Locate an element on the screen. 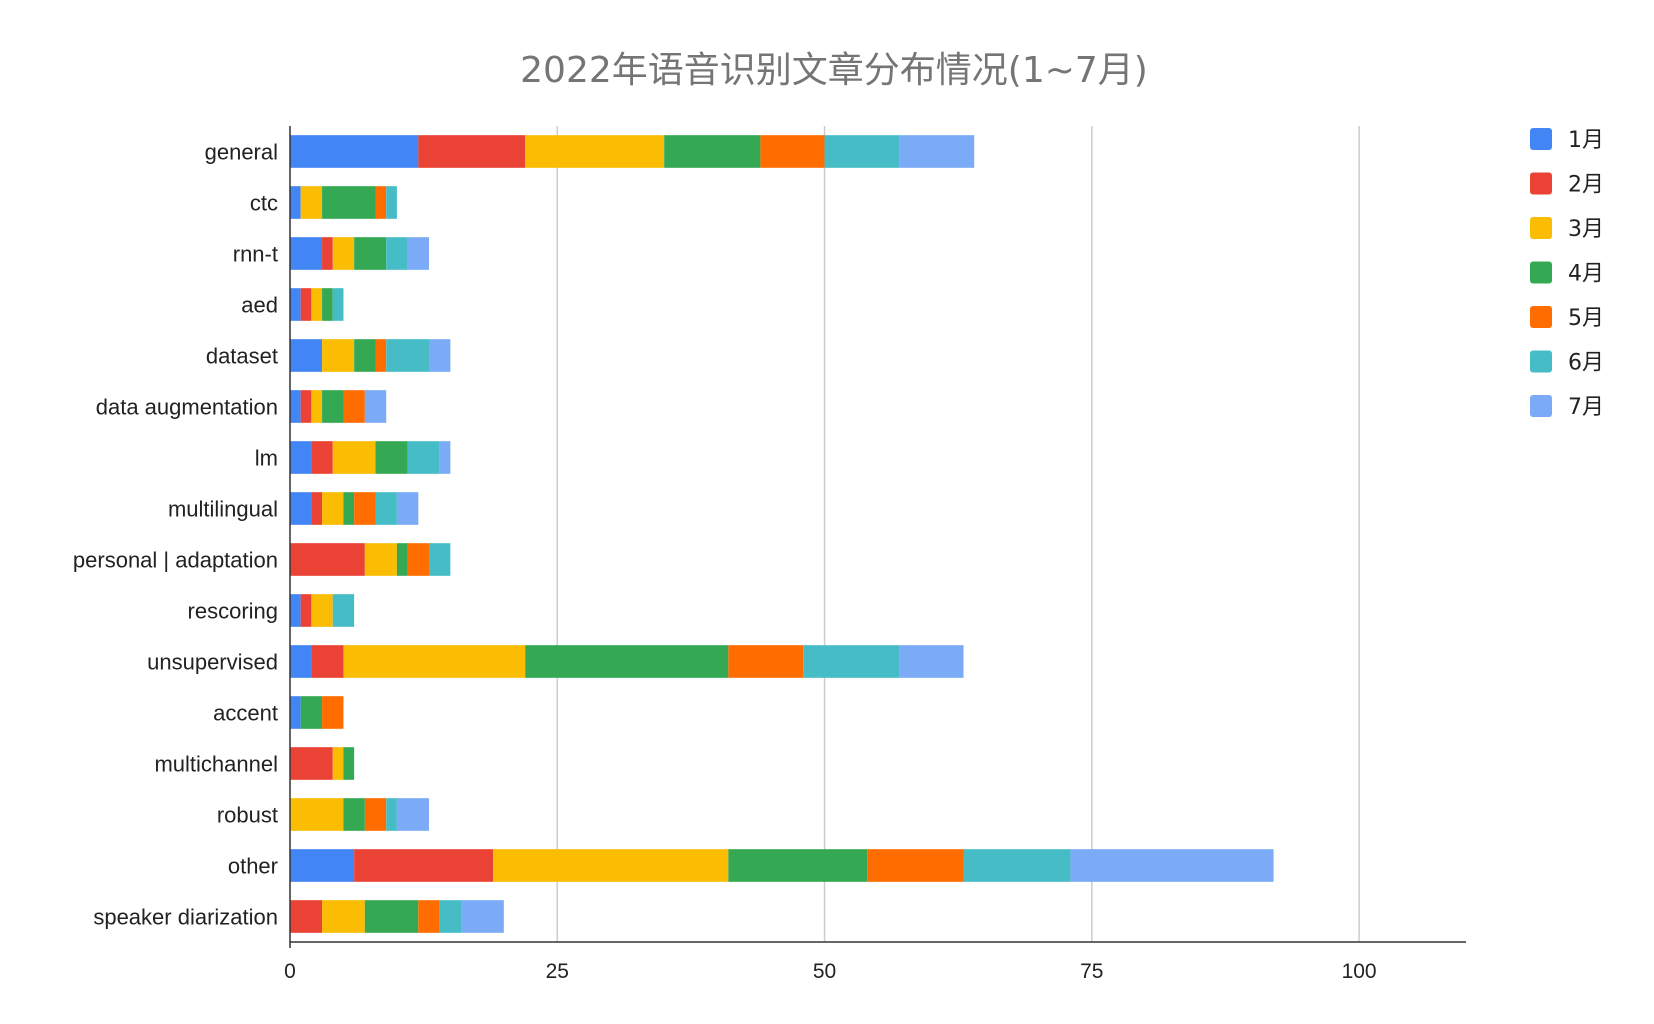 This screenshot has width=1654, height=1024. legend-label-5: 5月 is located at coordinates (1586, 318).